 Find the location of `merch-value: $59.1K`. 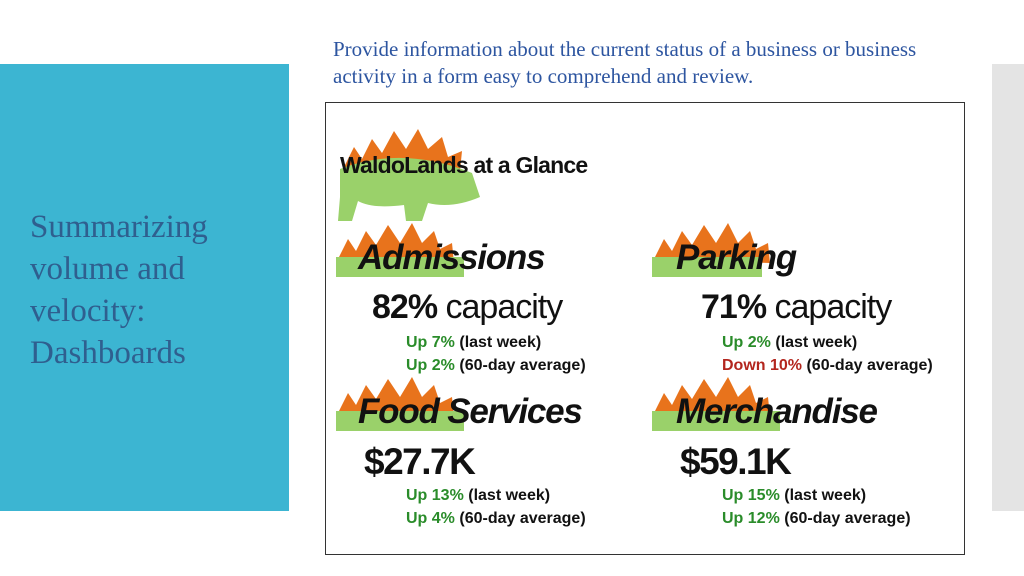

merch-value: $59.1K is located at coordinates (736, 461).